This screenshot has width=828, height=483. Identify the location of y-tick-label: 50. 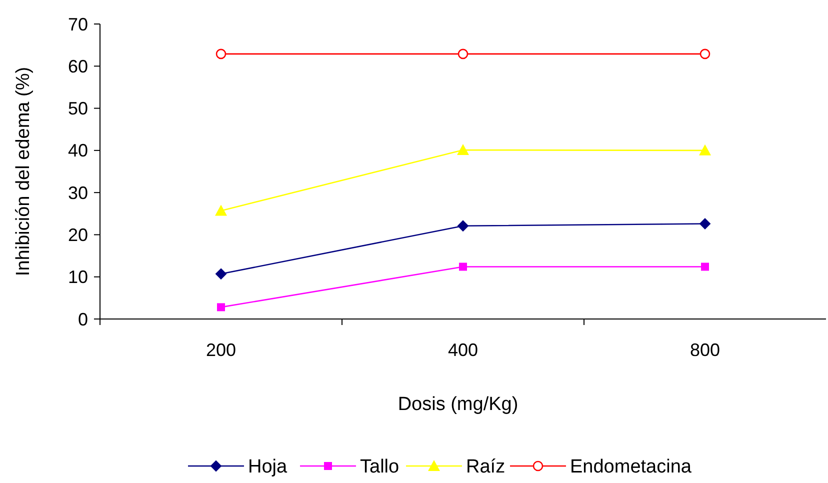
(78, 108).